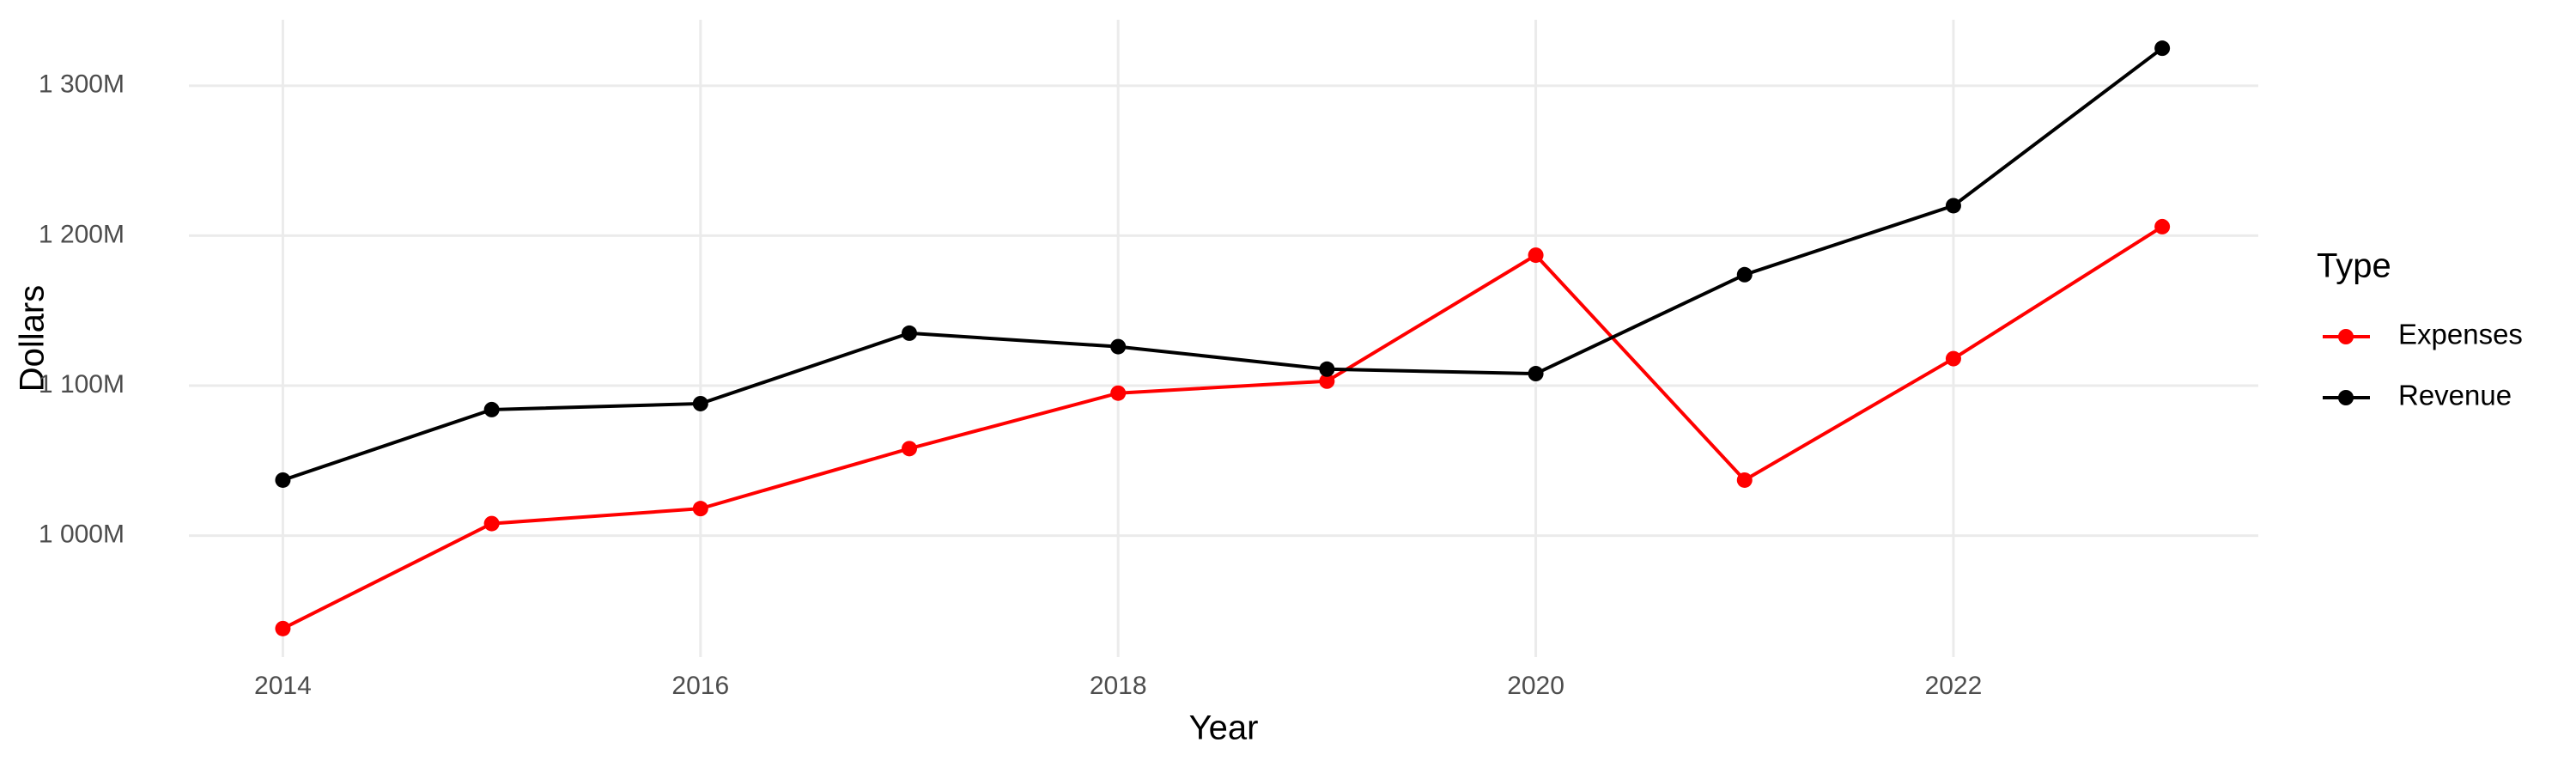 The width and height of the screenshot is (2576, 773). I want to click on legend-title: Type, so click(2354, 266).